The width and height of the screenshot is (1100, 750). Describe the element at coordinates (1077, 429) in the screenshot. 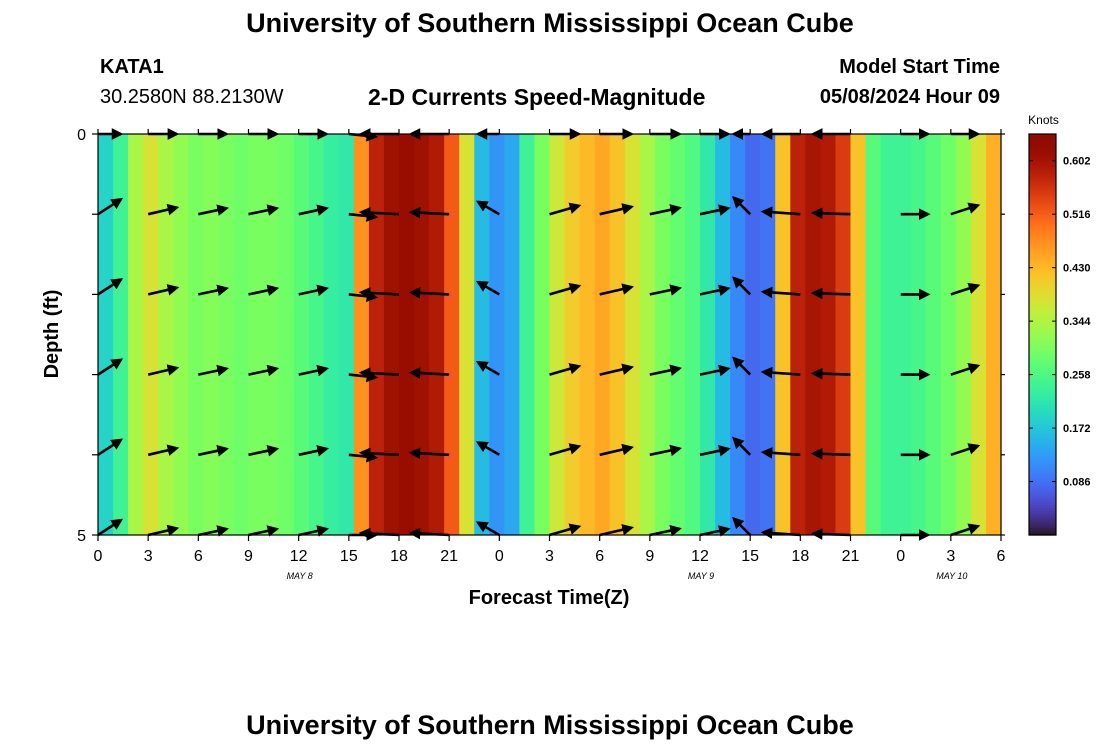

I see `colorbar-tick-label: 0.172` at that location.